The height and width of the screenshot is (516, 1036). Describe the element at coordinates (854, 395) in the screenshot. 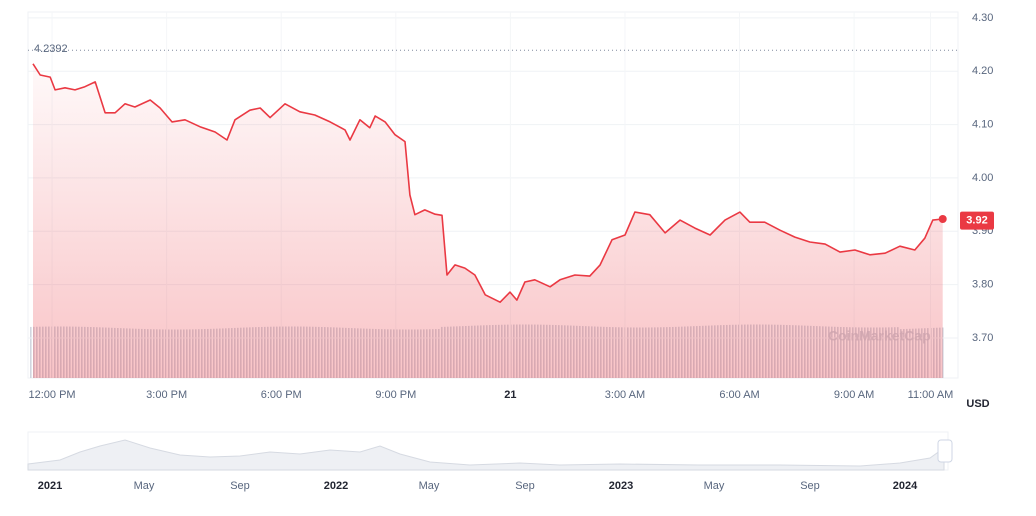

I see `x-tick-label: 9:00 AM` at that location.